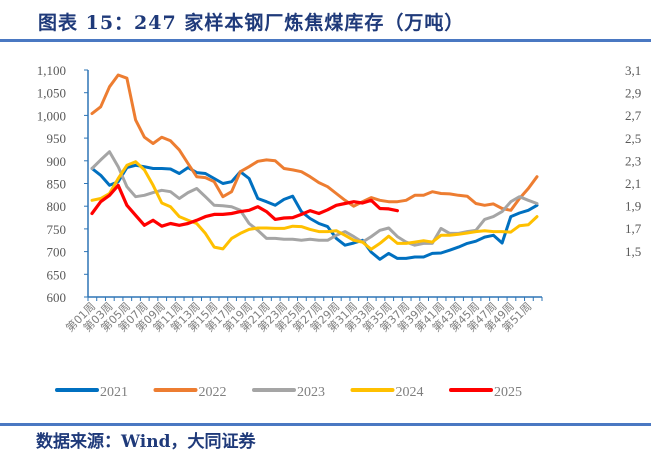 The image size is (651, 459). What do you see at coordinates (51, 70) in the screenshot?
I see `y-tick-label: 1,100` at bounding box center [51, 70].